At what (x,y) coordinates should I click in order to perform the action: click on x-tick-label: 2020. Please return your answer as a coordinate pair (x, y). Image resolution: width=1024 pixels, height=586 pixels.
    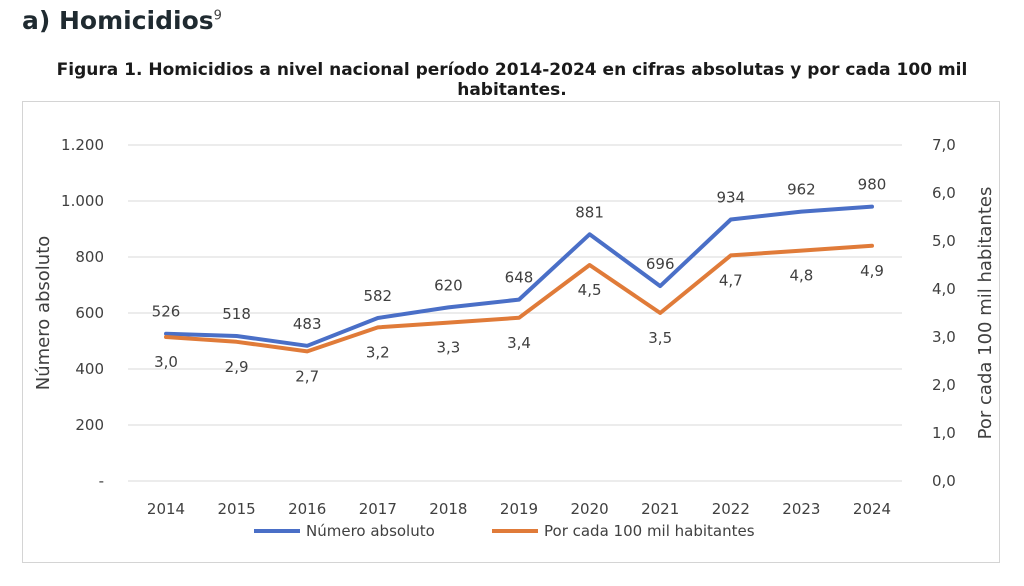
    Looking at the image, I should click on (590, 509).